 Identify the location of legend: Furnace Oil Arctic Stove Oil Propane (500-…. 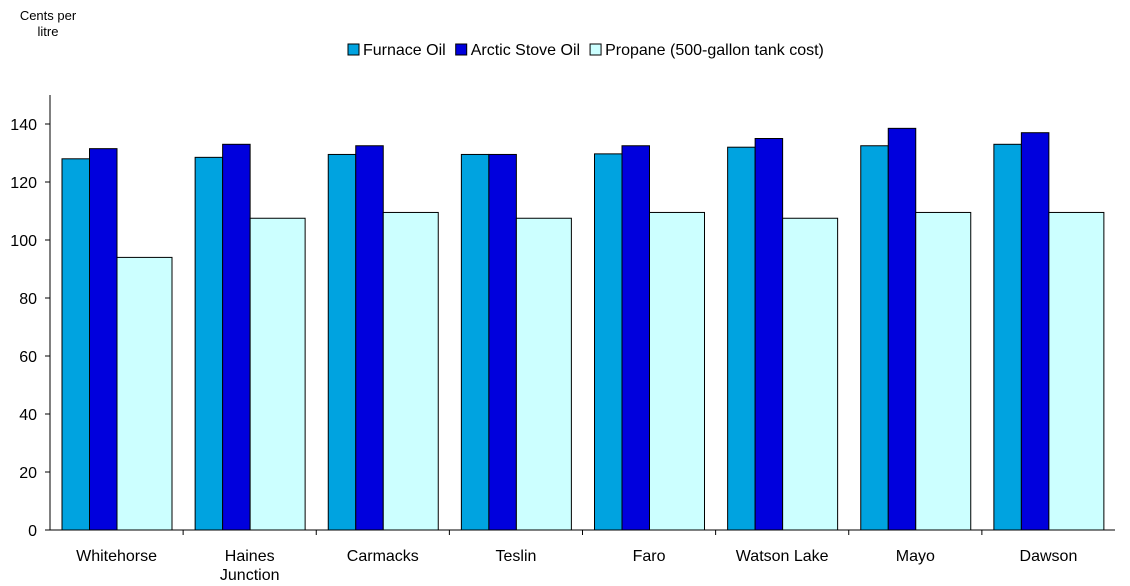
(585, 50).